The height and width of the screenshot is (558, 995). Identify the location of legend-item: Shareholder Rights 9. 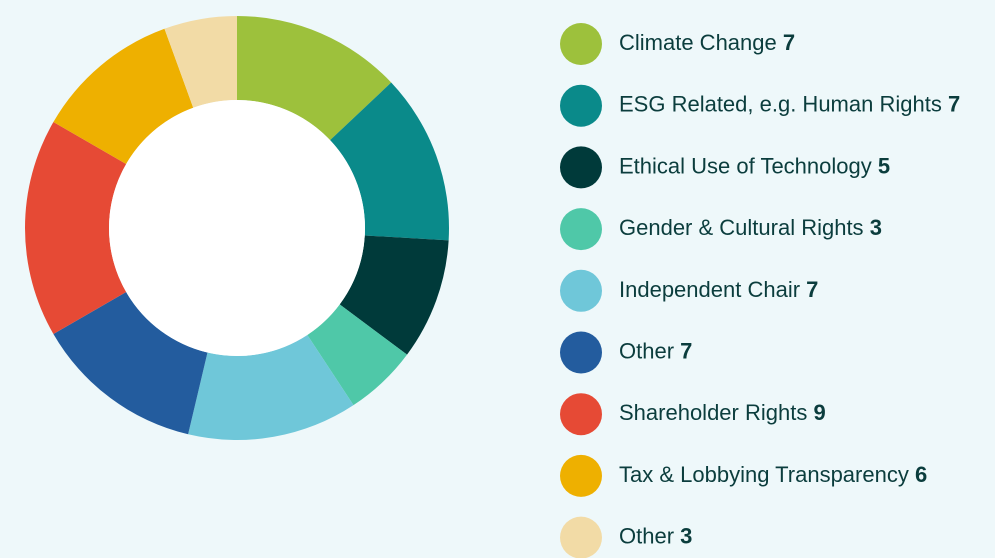
(693, 414).